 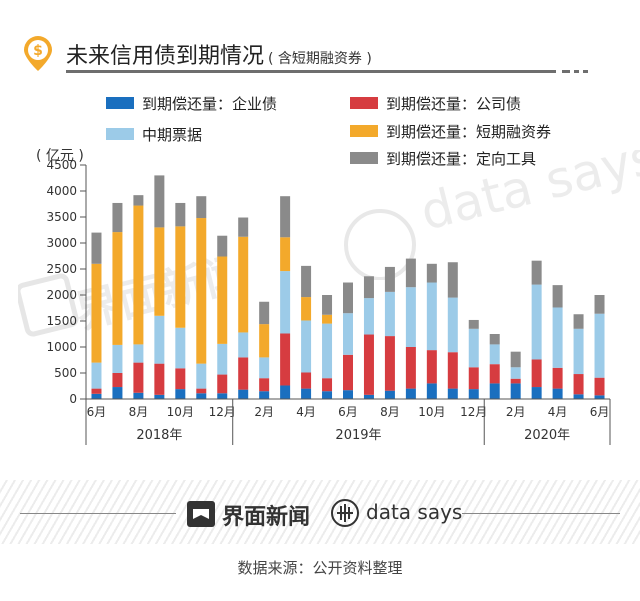 What do you see at coordinates (345, 513) in the screenshot?
I see `data-says-logo-icon` at bounding box center [345, 513].